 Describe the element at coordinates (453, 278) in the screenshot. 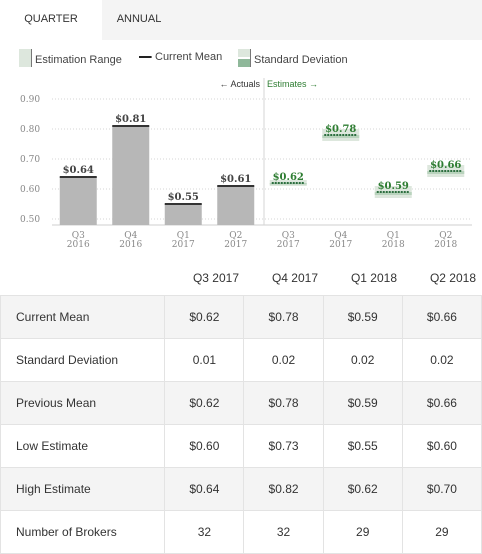

I see `column-header: Q2 2018` at that location.